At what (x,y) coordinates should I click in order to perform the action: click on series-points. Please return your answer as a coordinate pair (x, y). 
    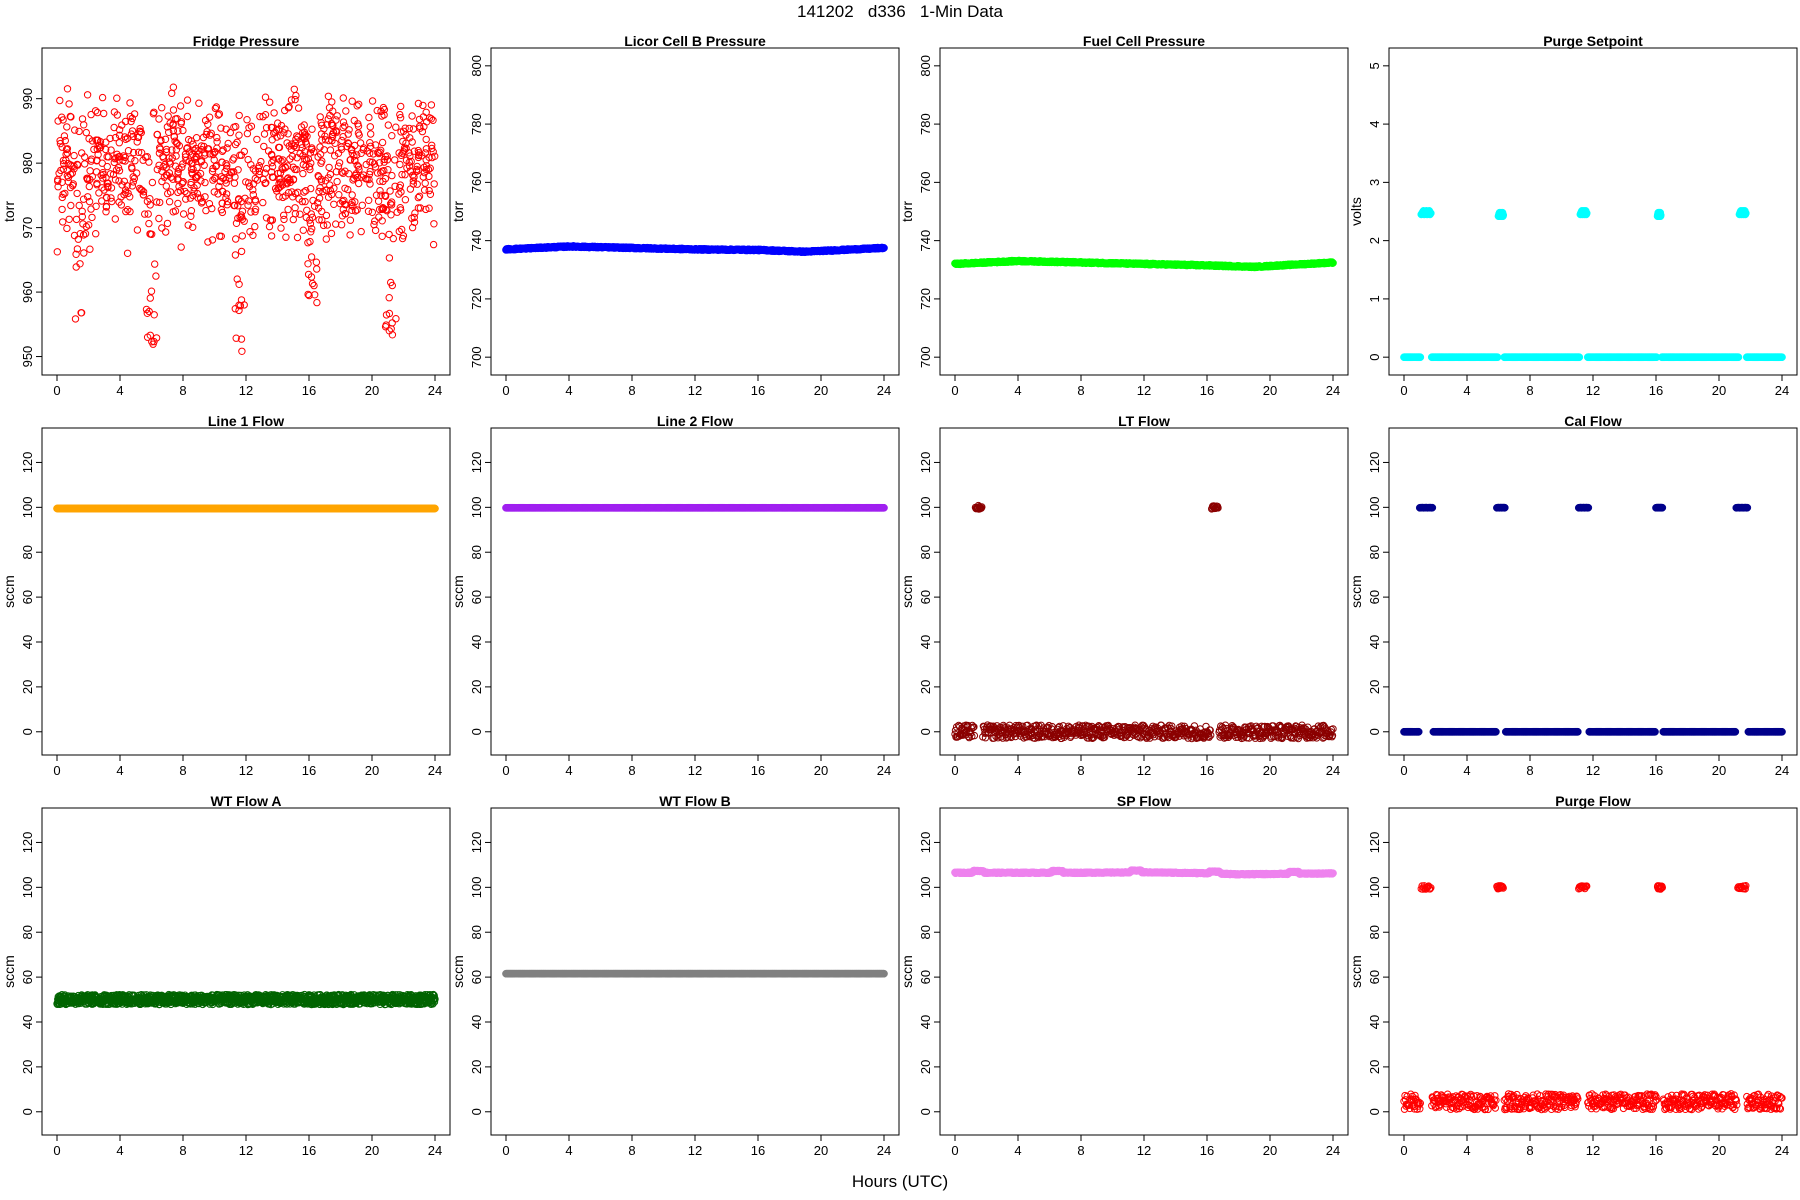
    Looking at the image, I should click on (1144, 264).